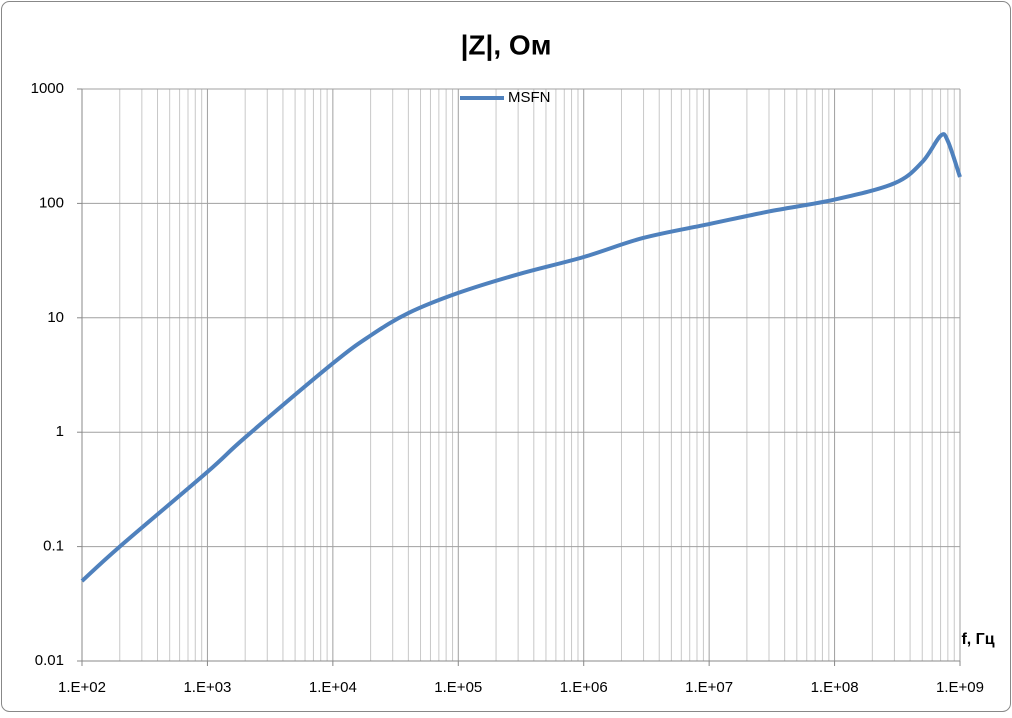 Image resolution: width=1012 pixels, height=718 pixels. What do you see at coordinates (977, 639) in the screenshot?
I see `x-axis-label: f, Гц` at bounding box center [977, 639].